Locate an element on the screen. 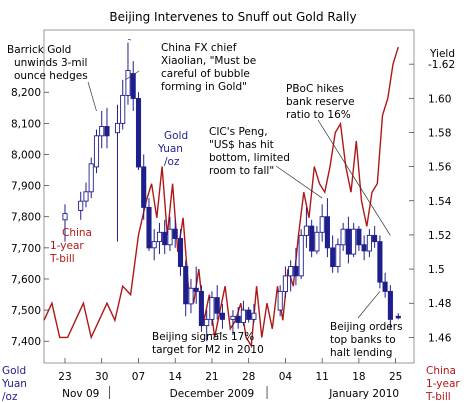 The image size is (470, 403). x-axis-day-label: 30 is located at coordinates (101, 377).